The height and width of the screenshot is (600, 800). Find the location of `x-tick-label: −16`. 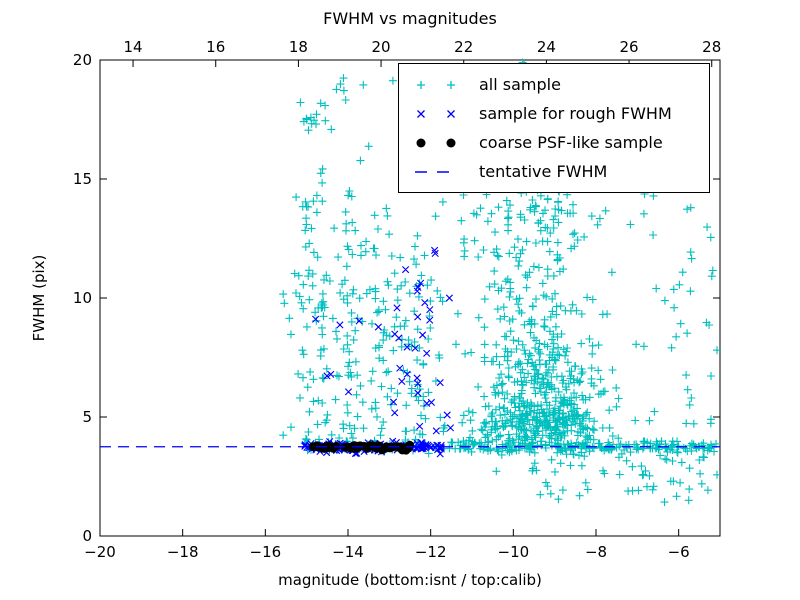

x-tick-label: −16 is located at coordinates (266, 552).